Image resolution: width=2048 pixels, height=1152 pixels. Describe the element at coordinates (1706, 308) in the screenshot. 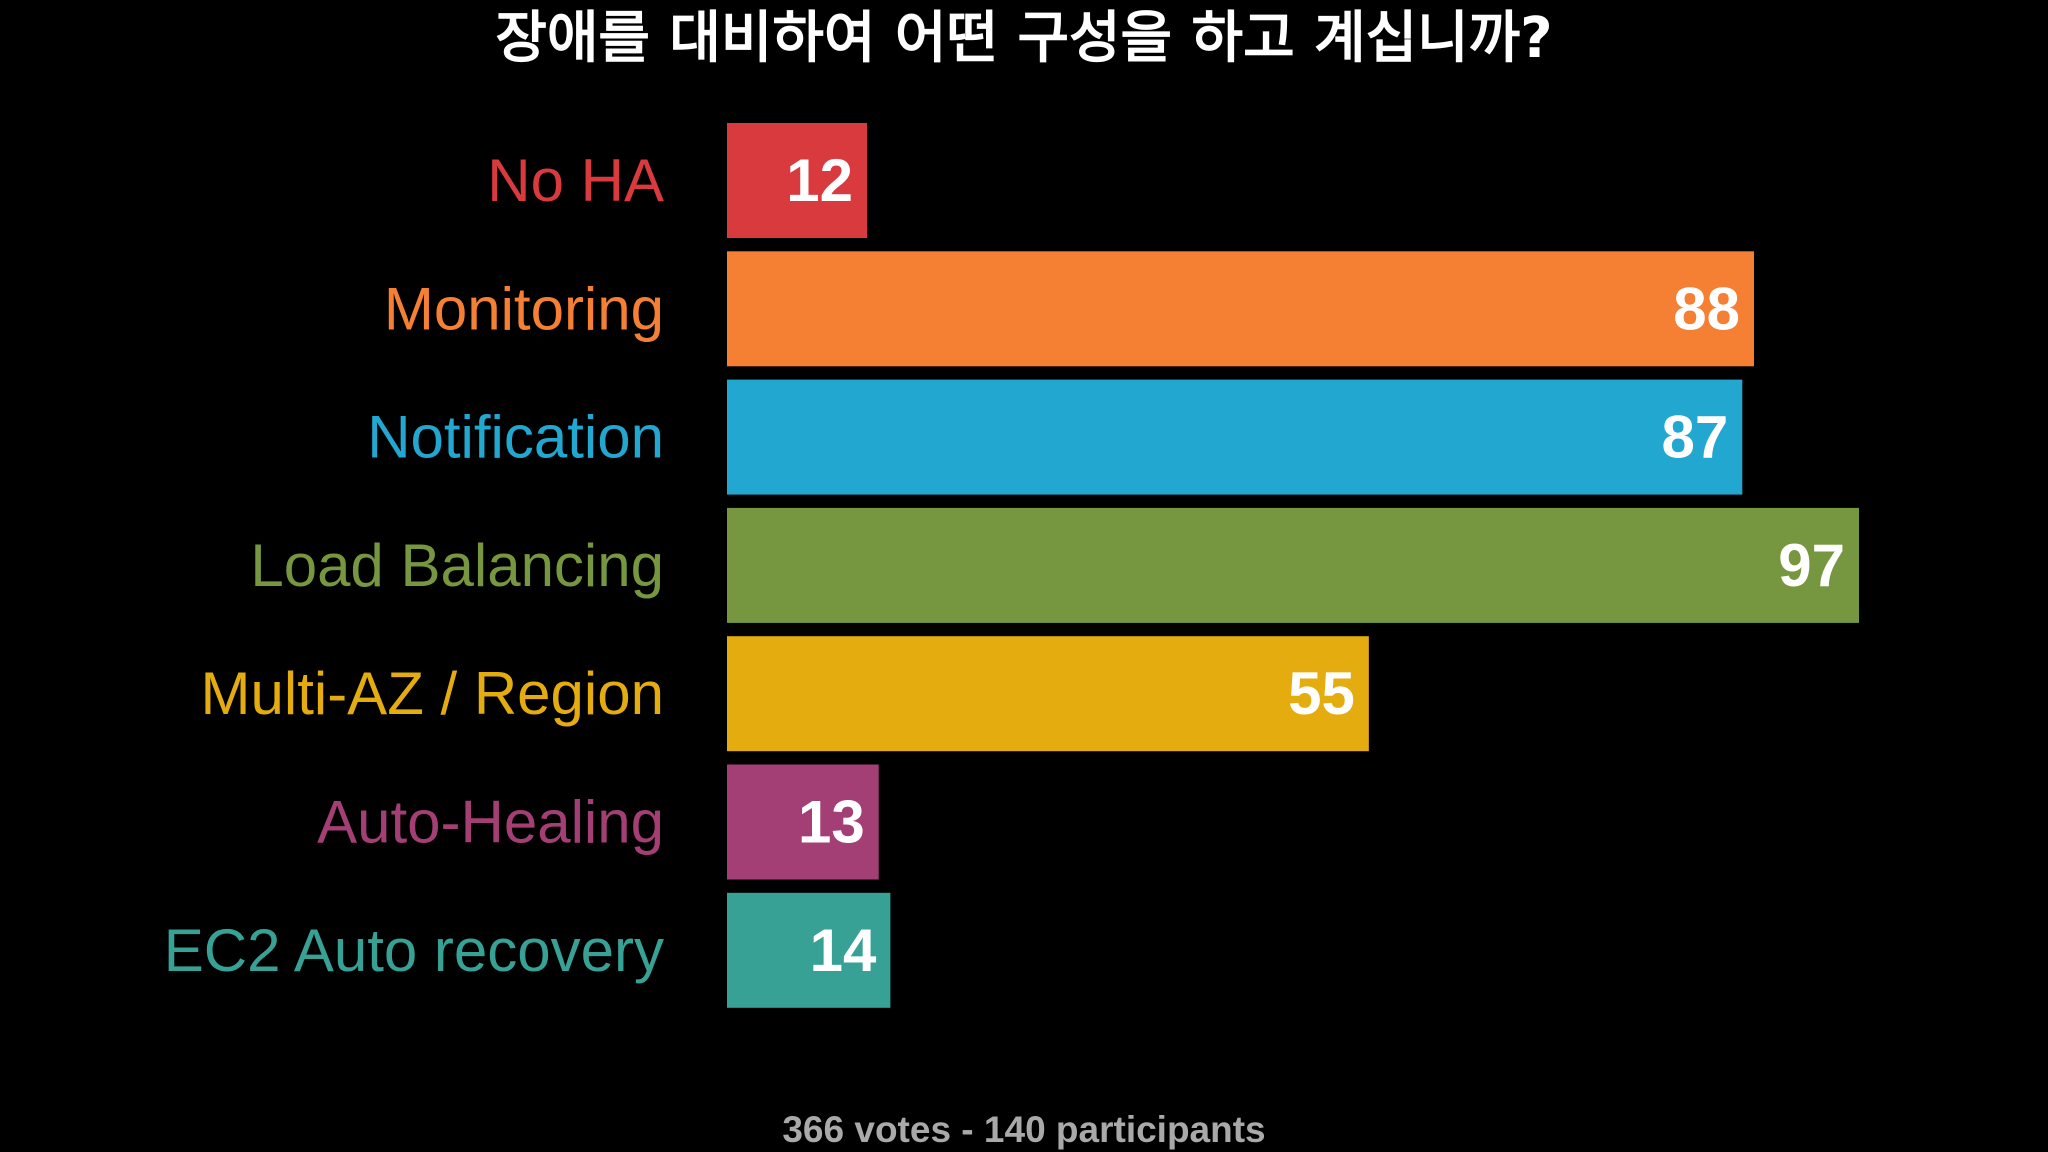

I see `value-label-1: 88` at that location.